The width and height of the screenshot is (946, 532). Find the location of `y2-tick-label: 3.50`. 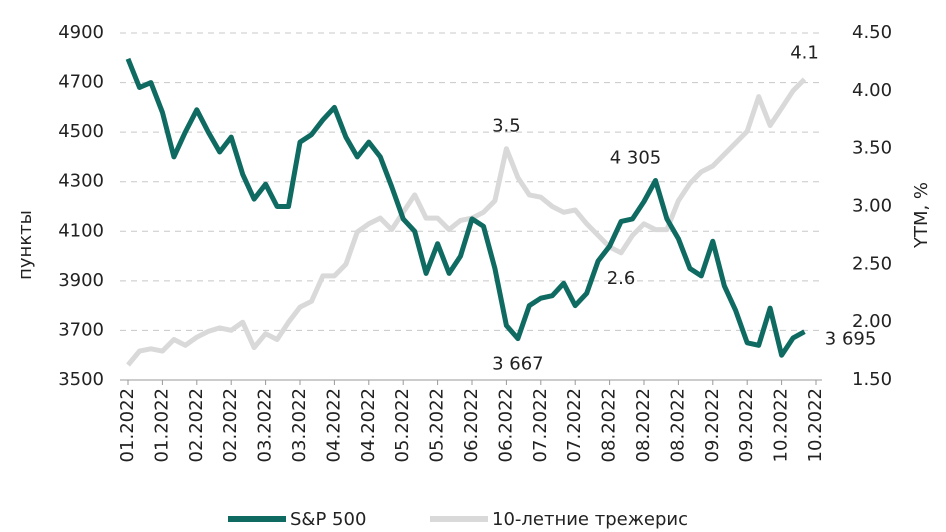

y2-tick-label: 3.50 is located at coordinates (872, 148).